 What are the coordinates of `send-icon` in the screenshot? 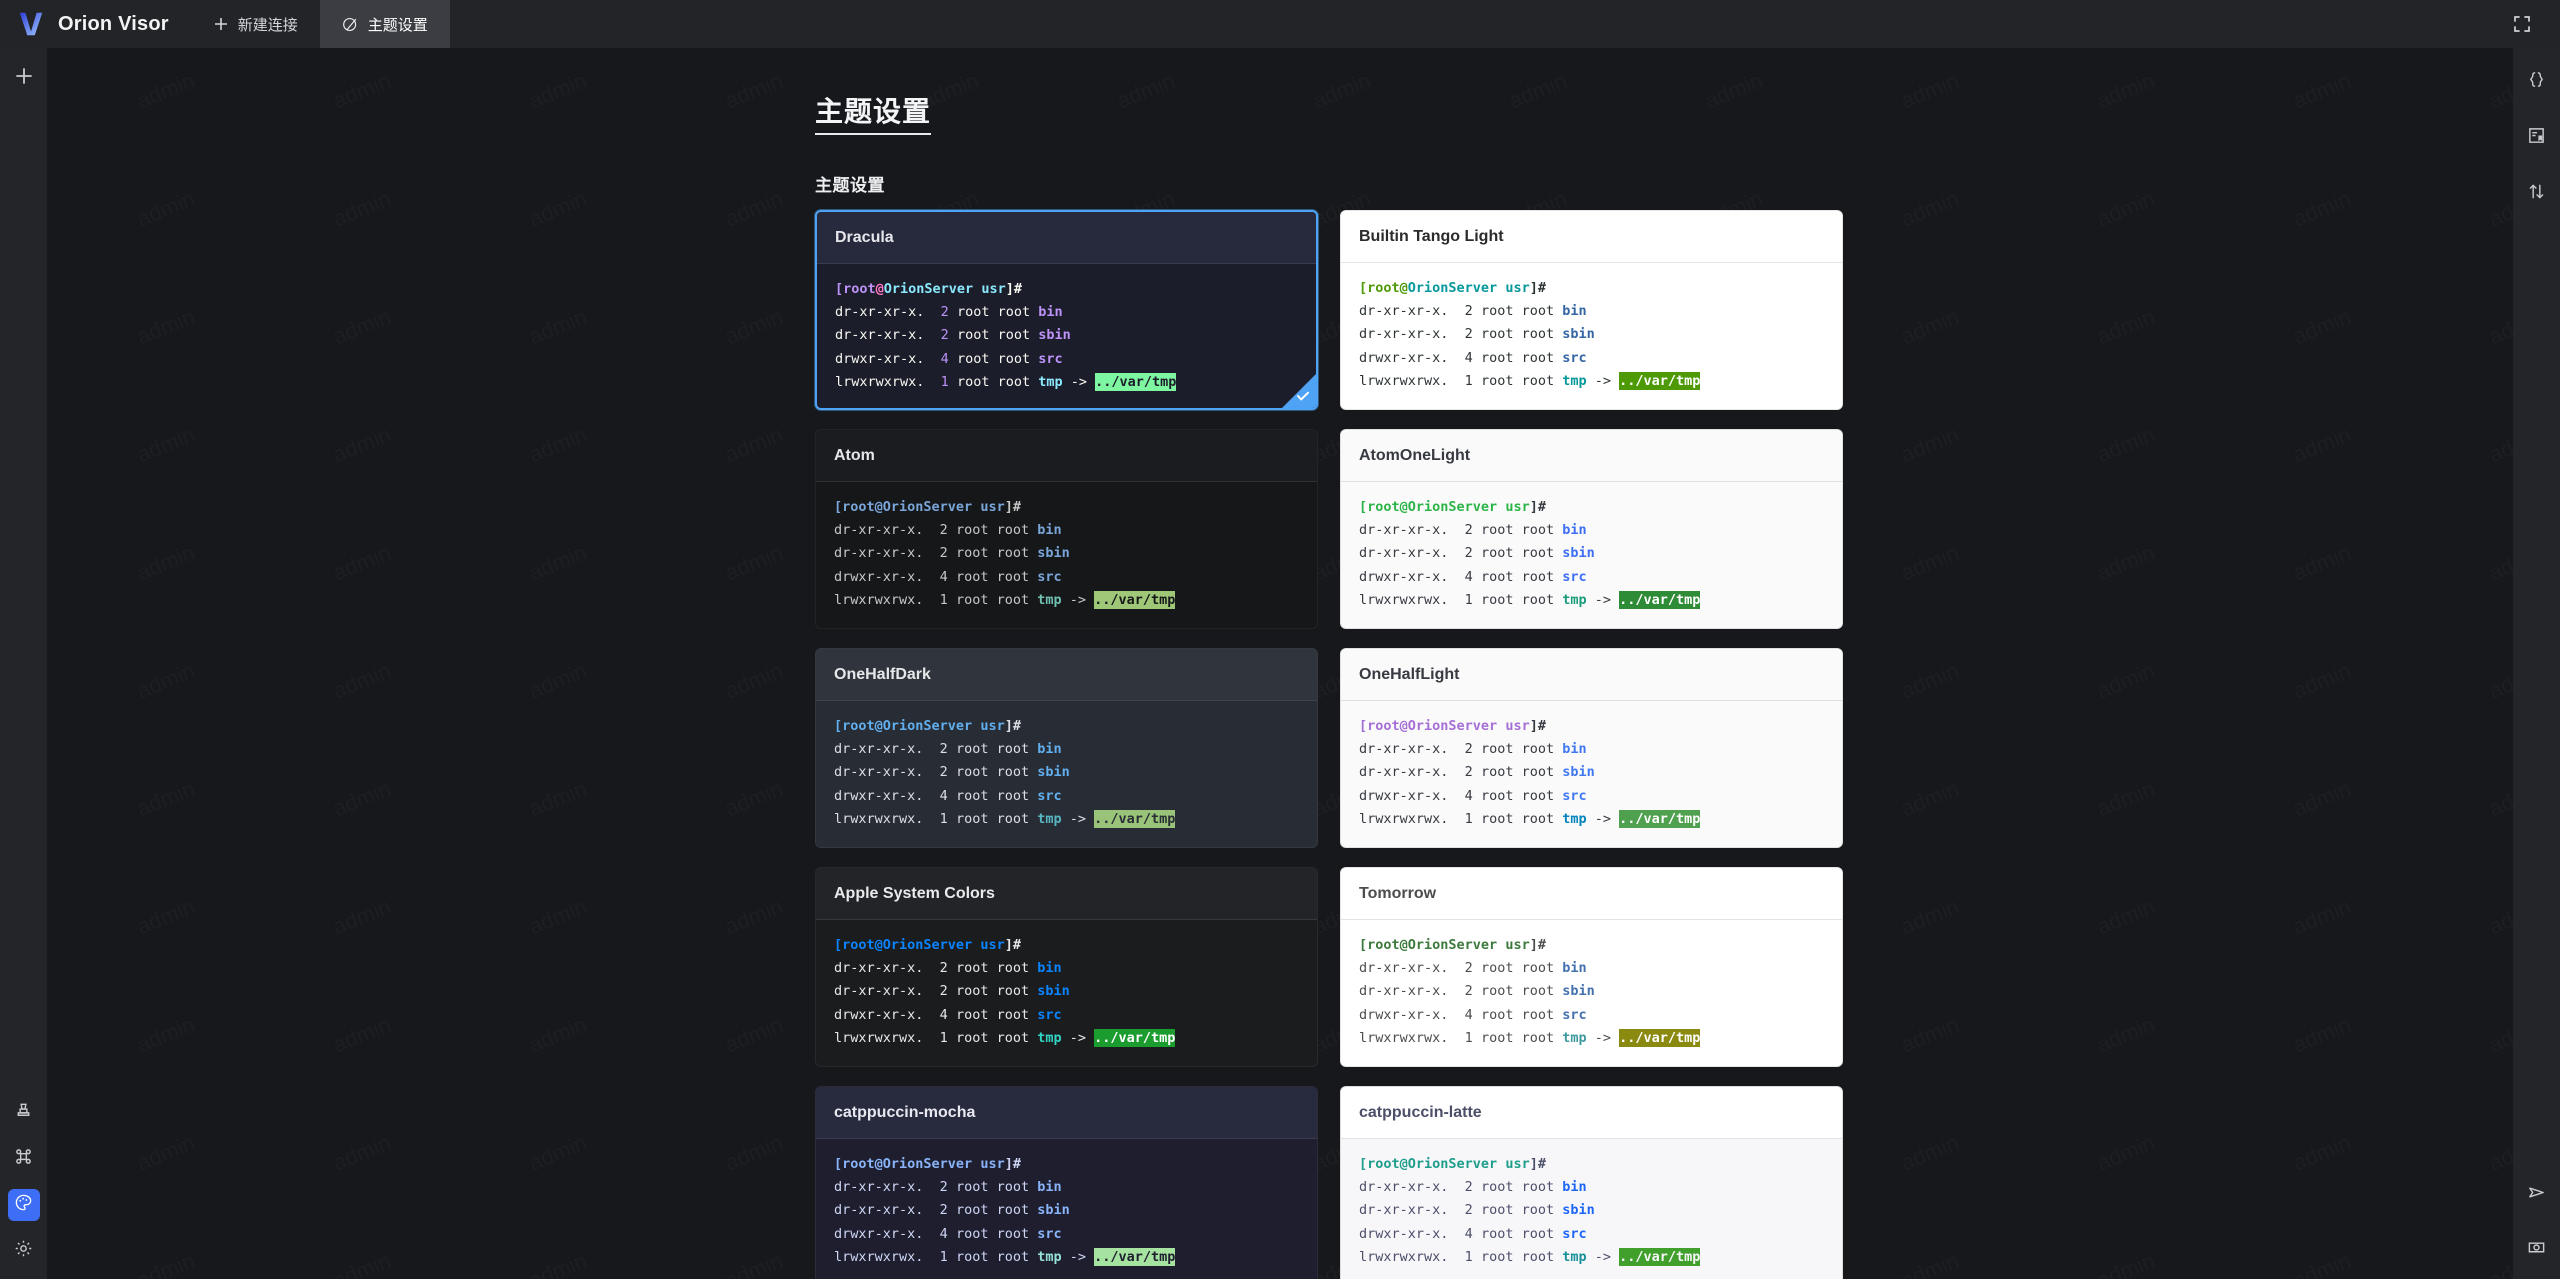 It's located at (2536, 1195).